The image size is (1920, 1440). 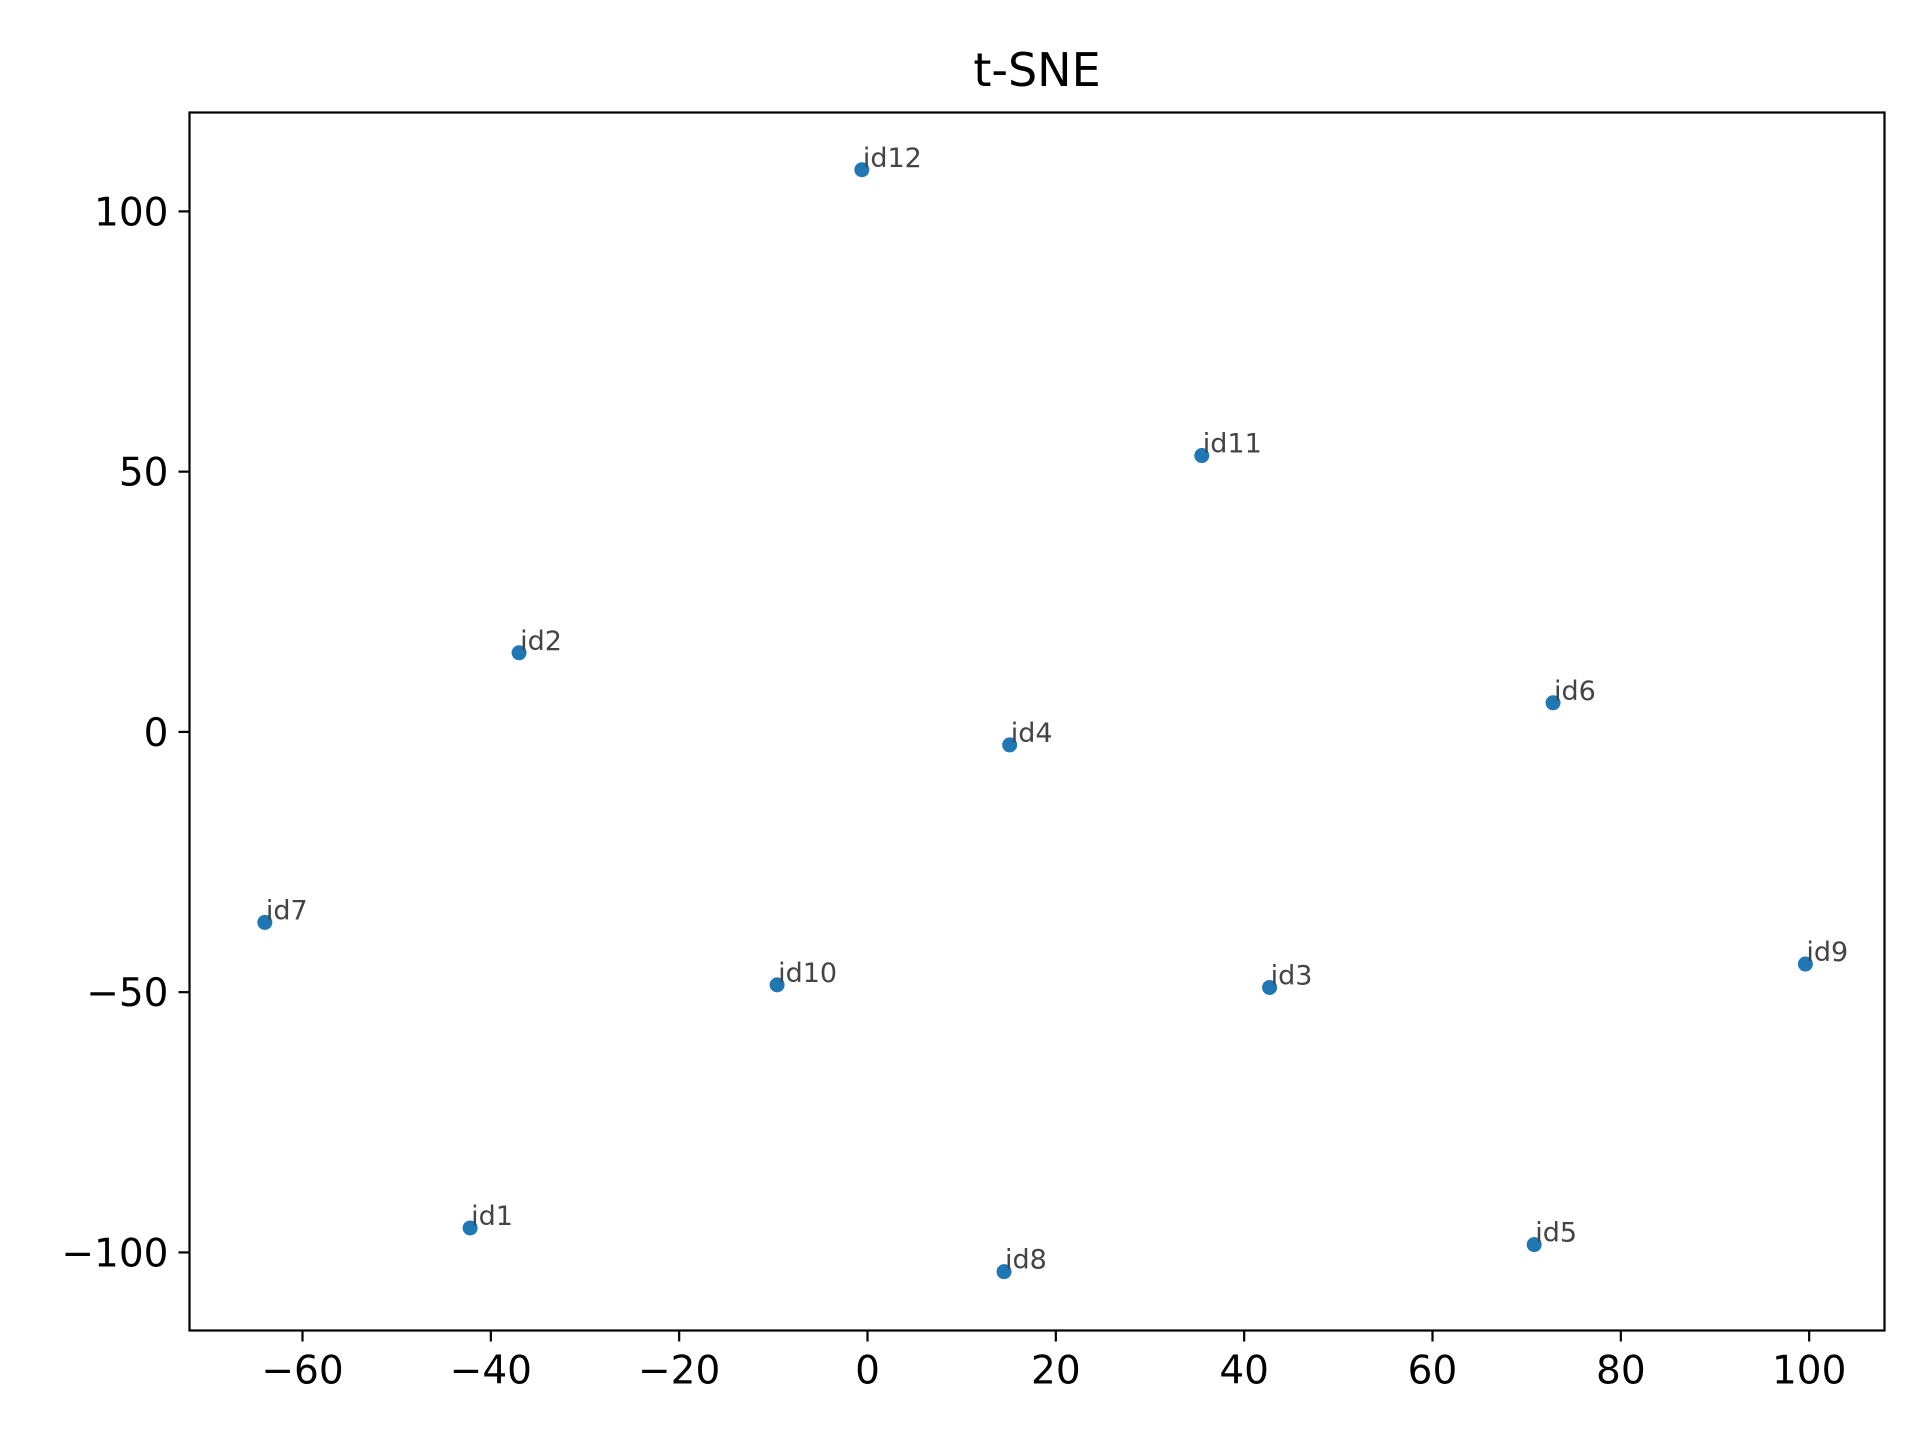 What do you see at coordinates (1026, 1260) in the screenshot?
I see `point-label: id8` at bounding box center [1026, 1260].